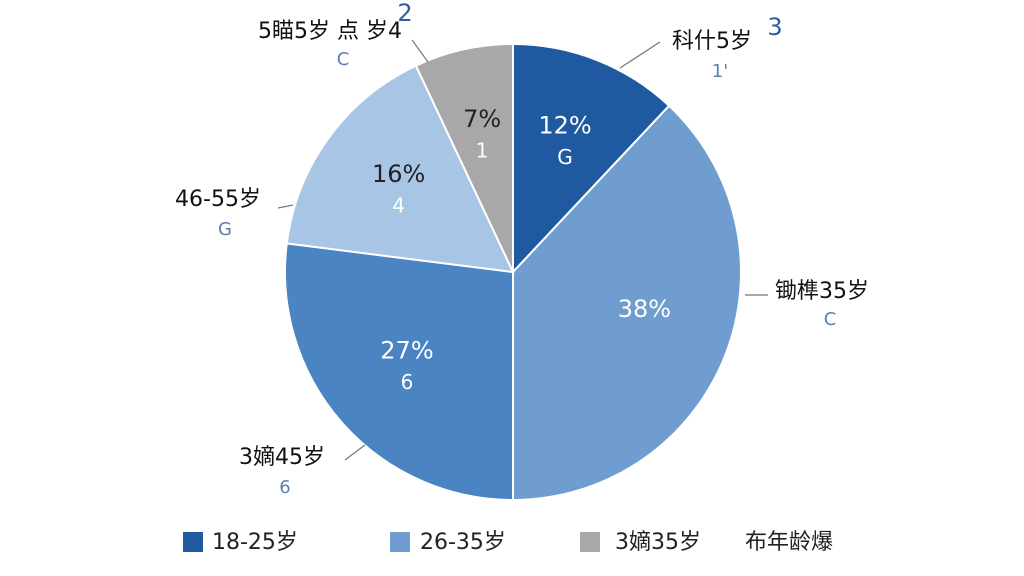  I want to click on outer-label: 锄榫35岁, so click(822, 291).